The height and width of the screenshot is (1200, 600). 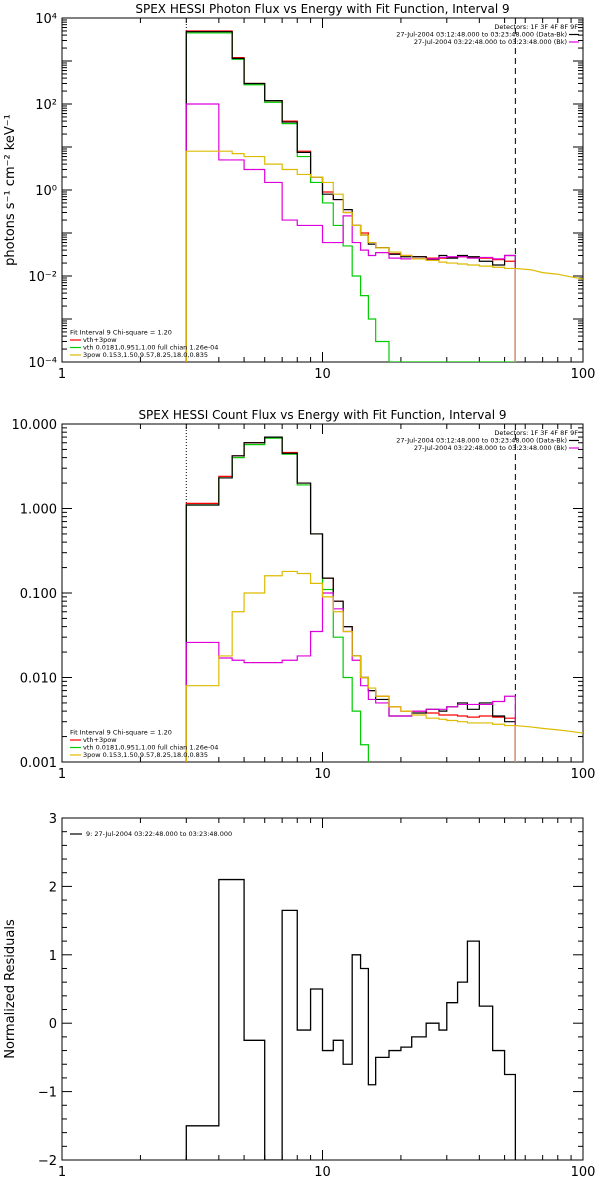 What do you see at coordinates (46, 191) in the screenshot?
I see `y-tick-label: 10⁰` at bounding box center [46, 191].